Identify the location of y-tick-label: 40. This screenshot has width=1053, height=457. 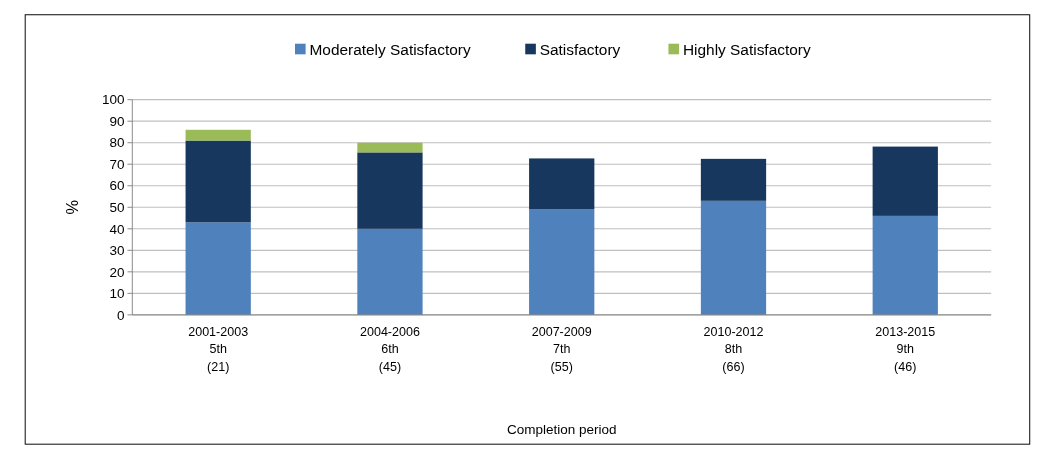
(117, 229).